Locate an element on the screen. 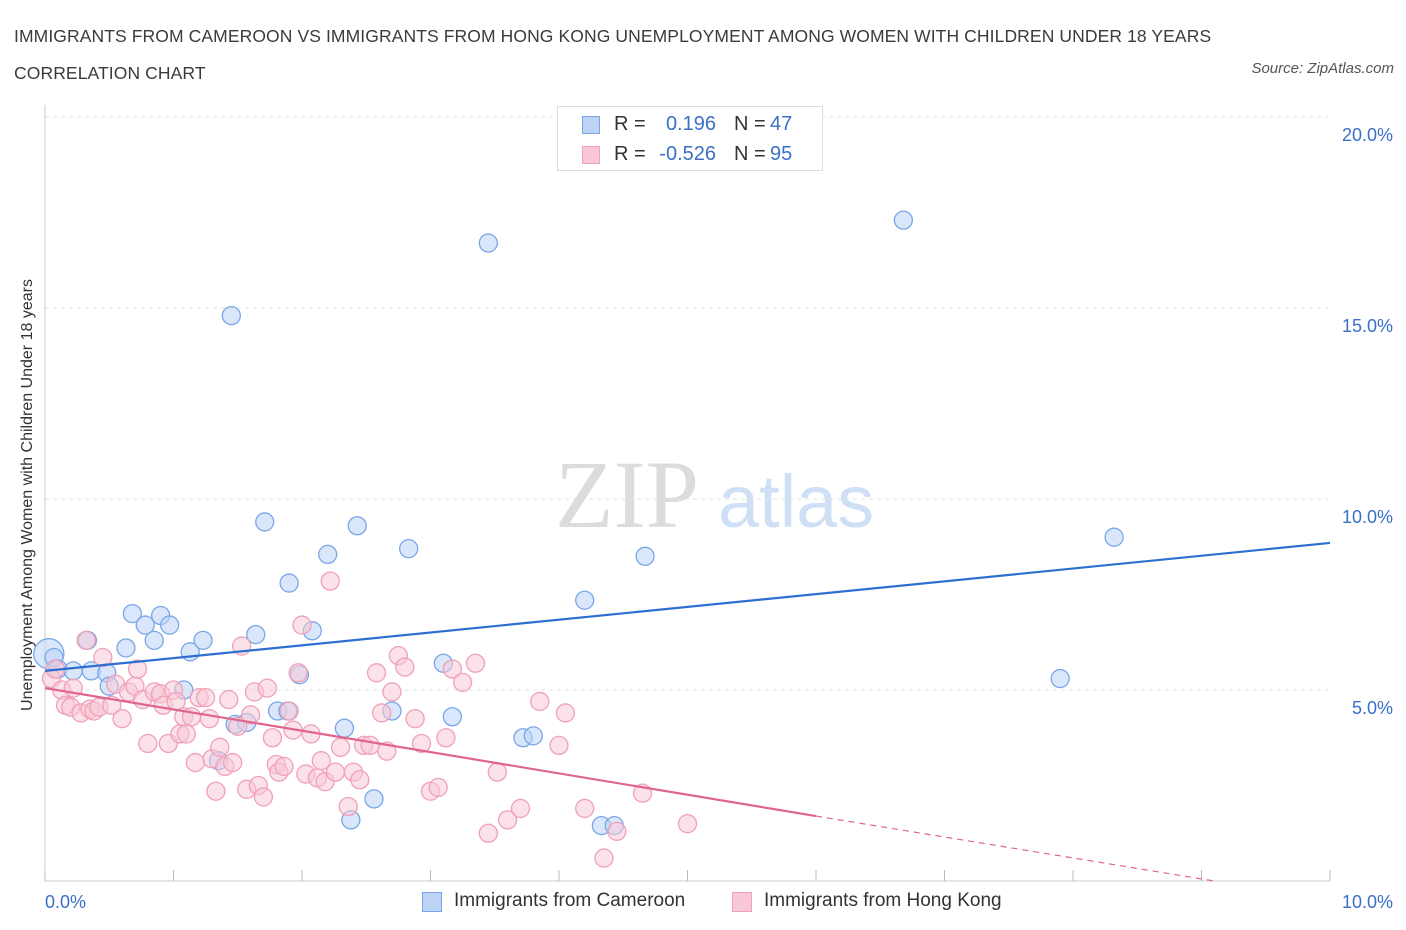 The width and height of the screenshot is (1406, 930). hong-kong-swatch is located at coordinates (591, 155).